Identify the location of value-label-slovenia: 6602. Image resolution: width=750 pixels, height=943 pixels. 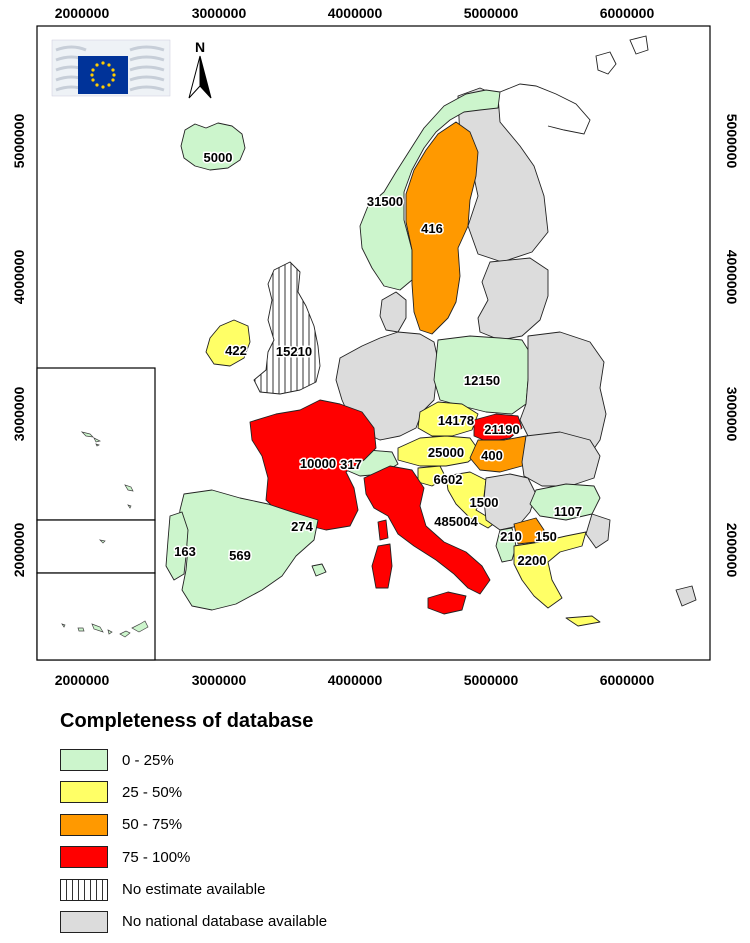
(448, 479).